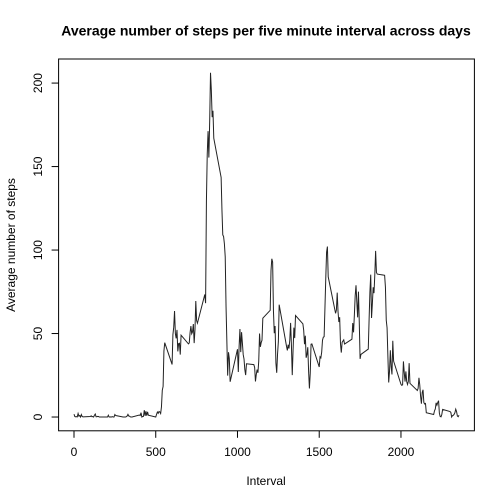 The height and width of the screenshot is (504, 504). What do you see at coordinates (237, 452) in the screenshot?
I see `x-tick-label: 1000` at bounding box center [237, 452].